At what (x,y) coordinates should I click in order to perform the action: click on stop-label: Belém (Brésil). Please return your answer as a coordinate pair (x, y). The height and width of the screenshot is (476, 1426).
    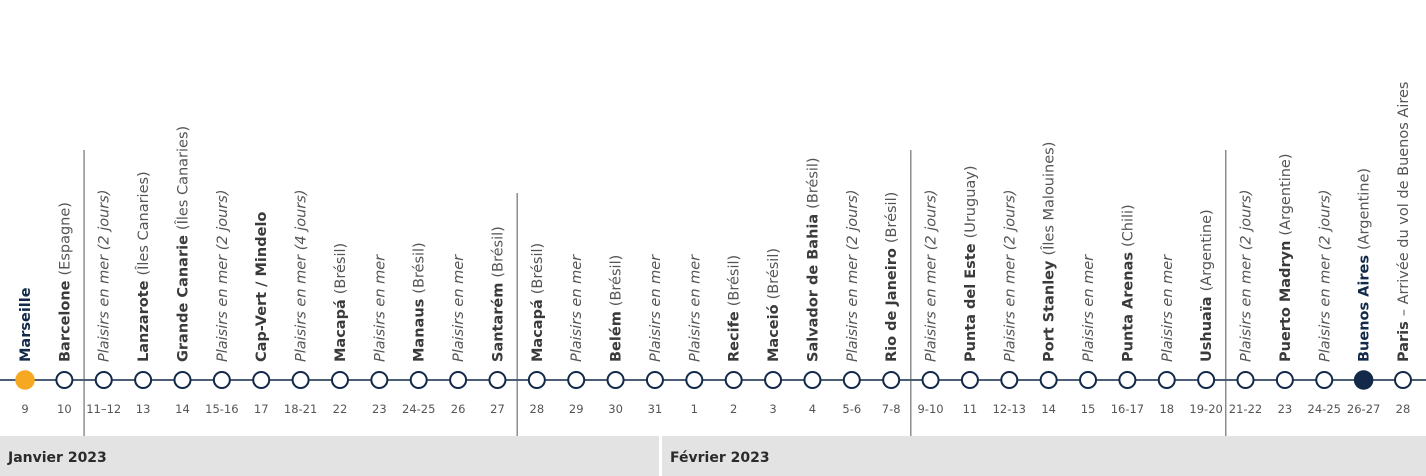
    Looking at the image, I should click on (617, 308).